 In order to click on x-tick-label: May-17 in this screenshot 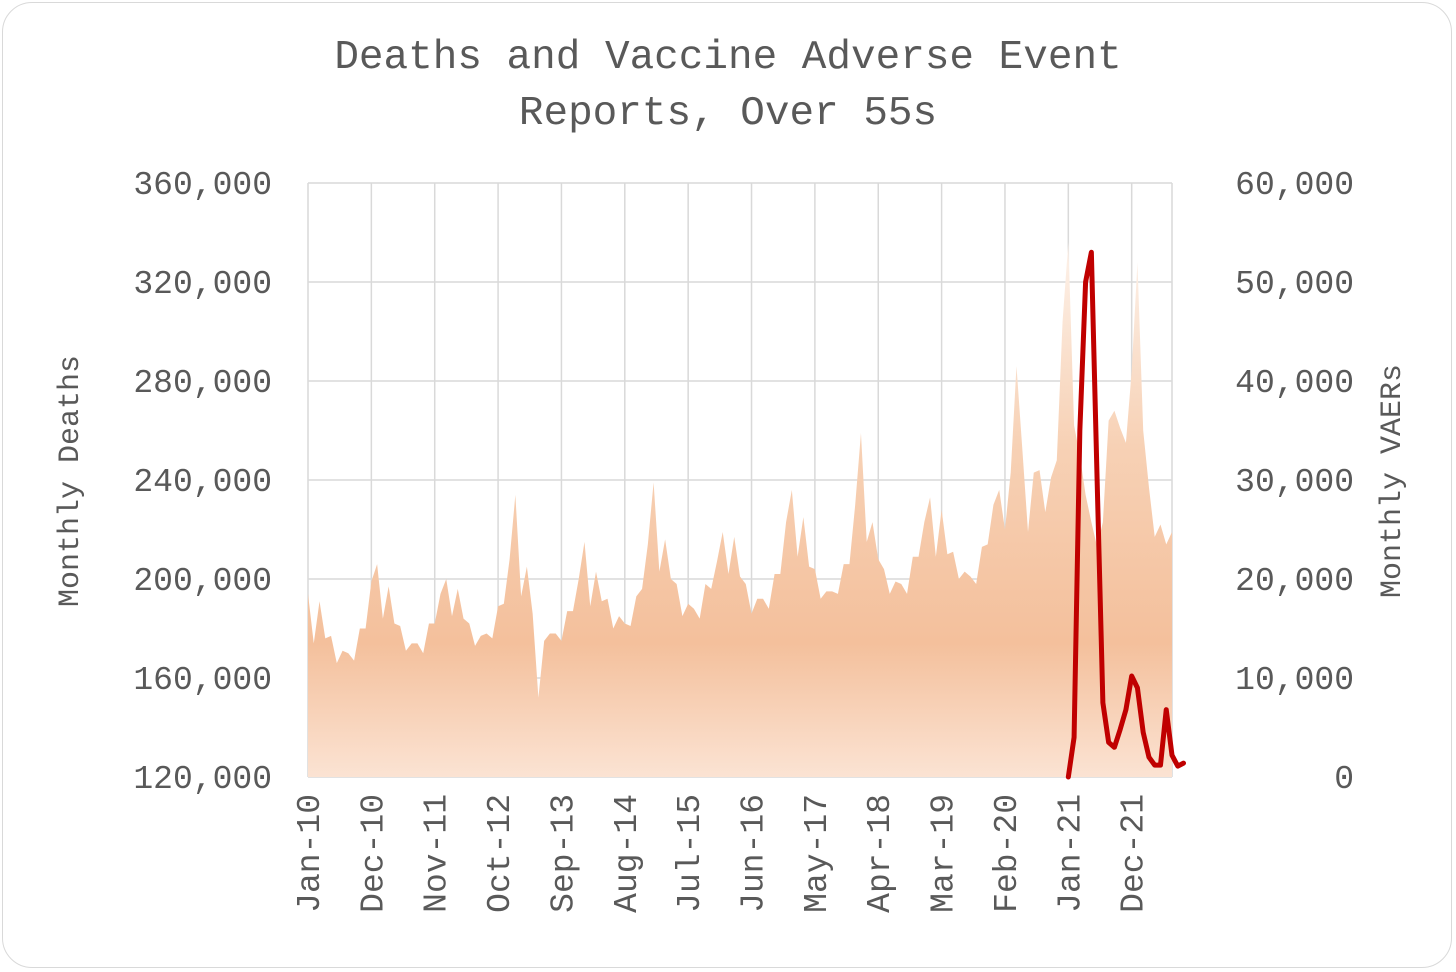, I will do `click(817, 853)`.